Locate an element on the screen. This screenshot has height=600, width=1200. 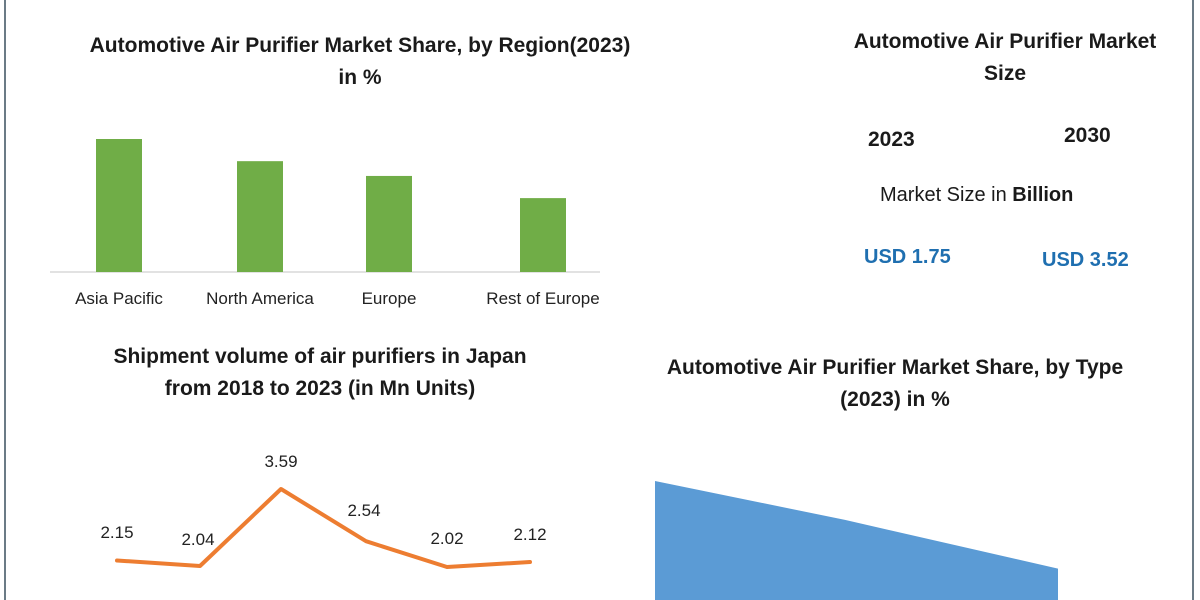
data-label: 2.02 is located at coordinates (447, 538).